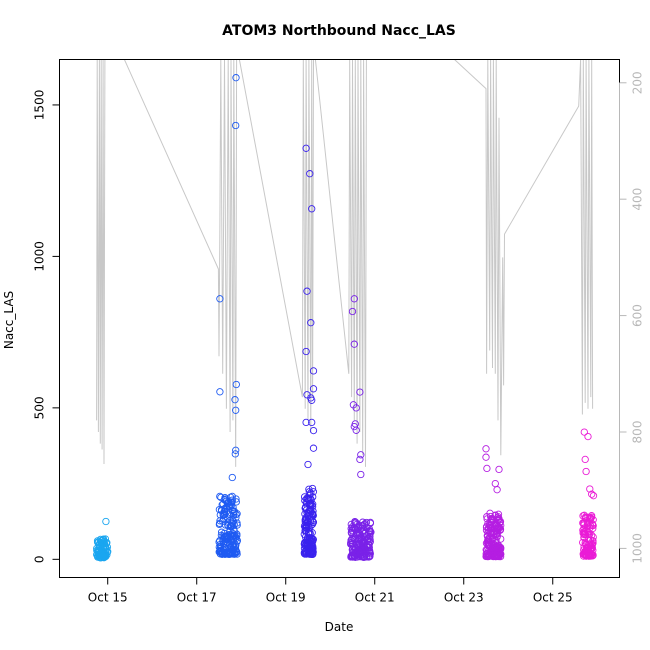 The height and width of the screenshot is (650, 650). What do you see at coordinates (46, 326) in the screenshot?
I see `y-axis: 0 500 1000 1500` at bounding box center [46, 326].